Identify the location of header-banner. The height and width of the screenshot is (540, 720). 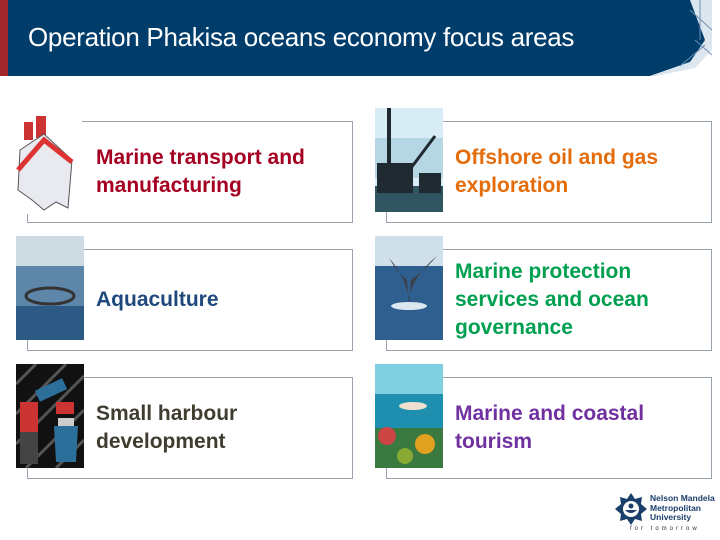
(356, 38).